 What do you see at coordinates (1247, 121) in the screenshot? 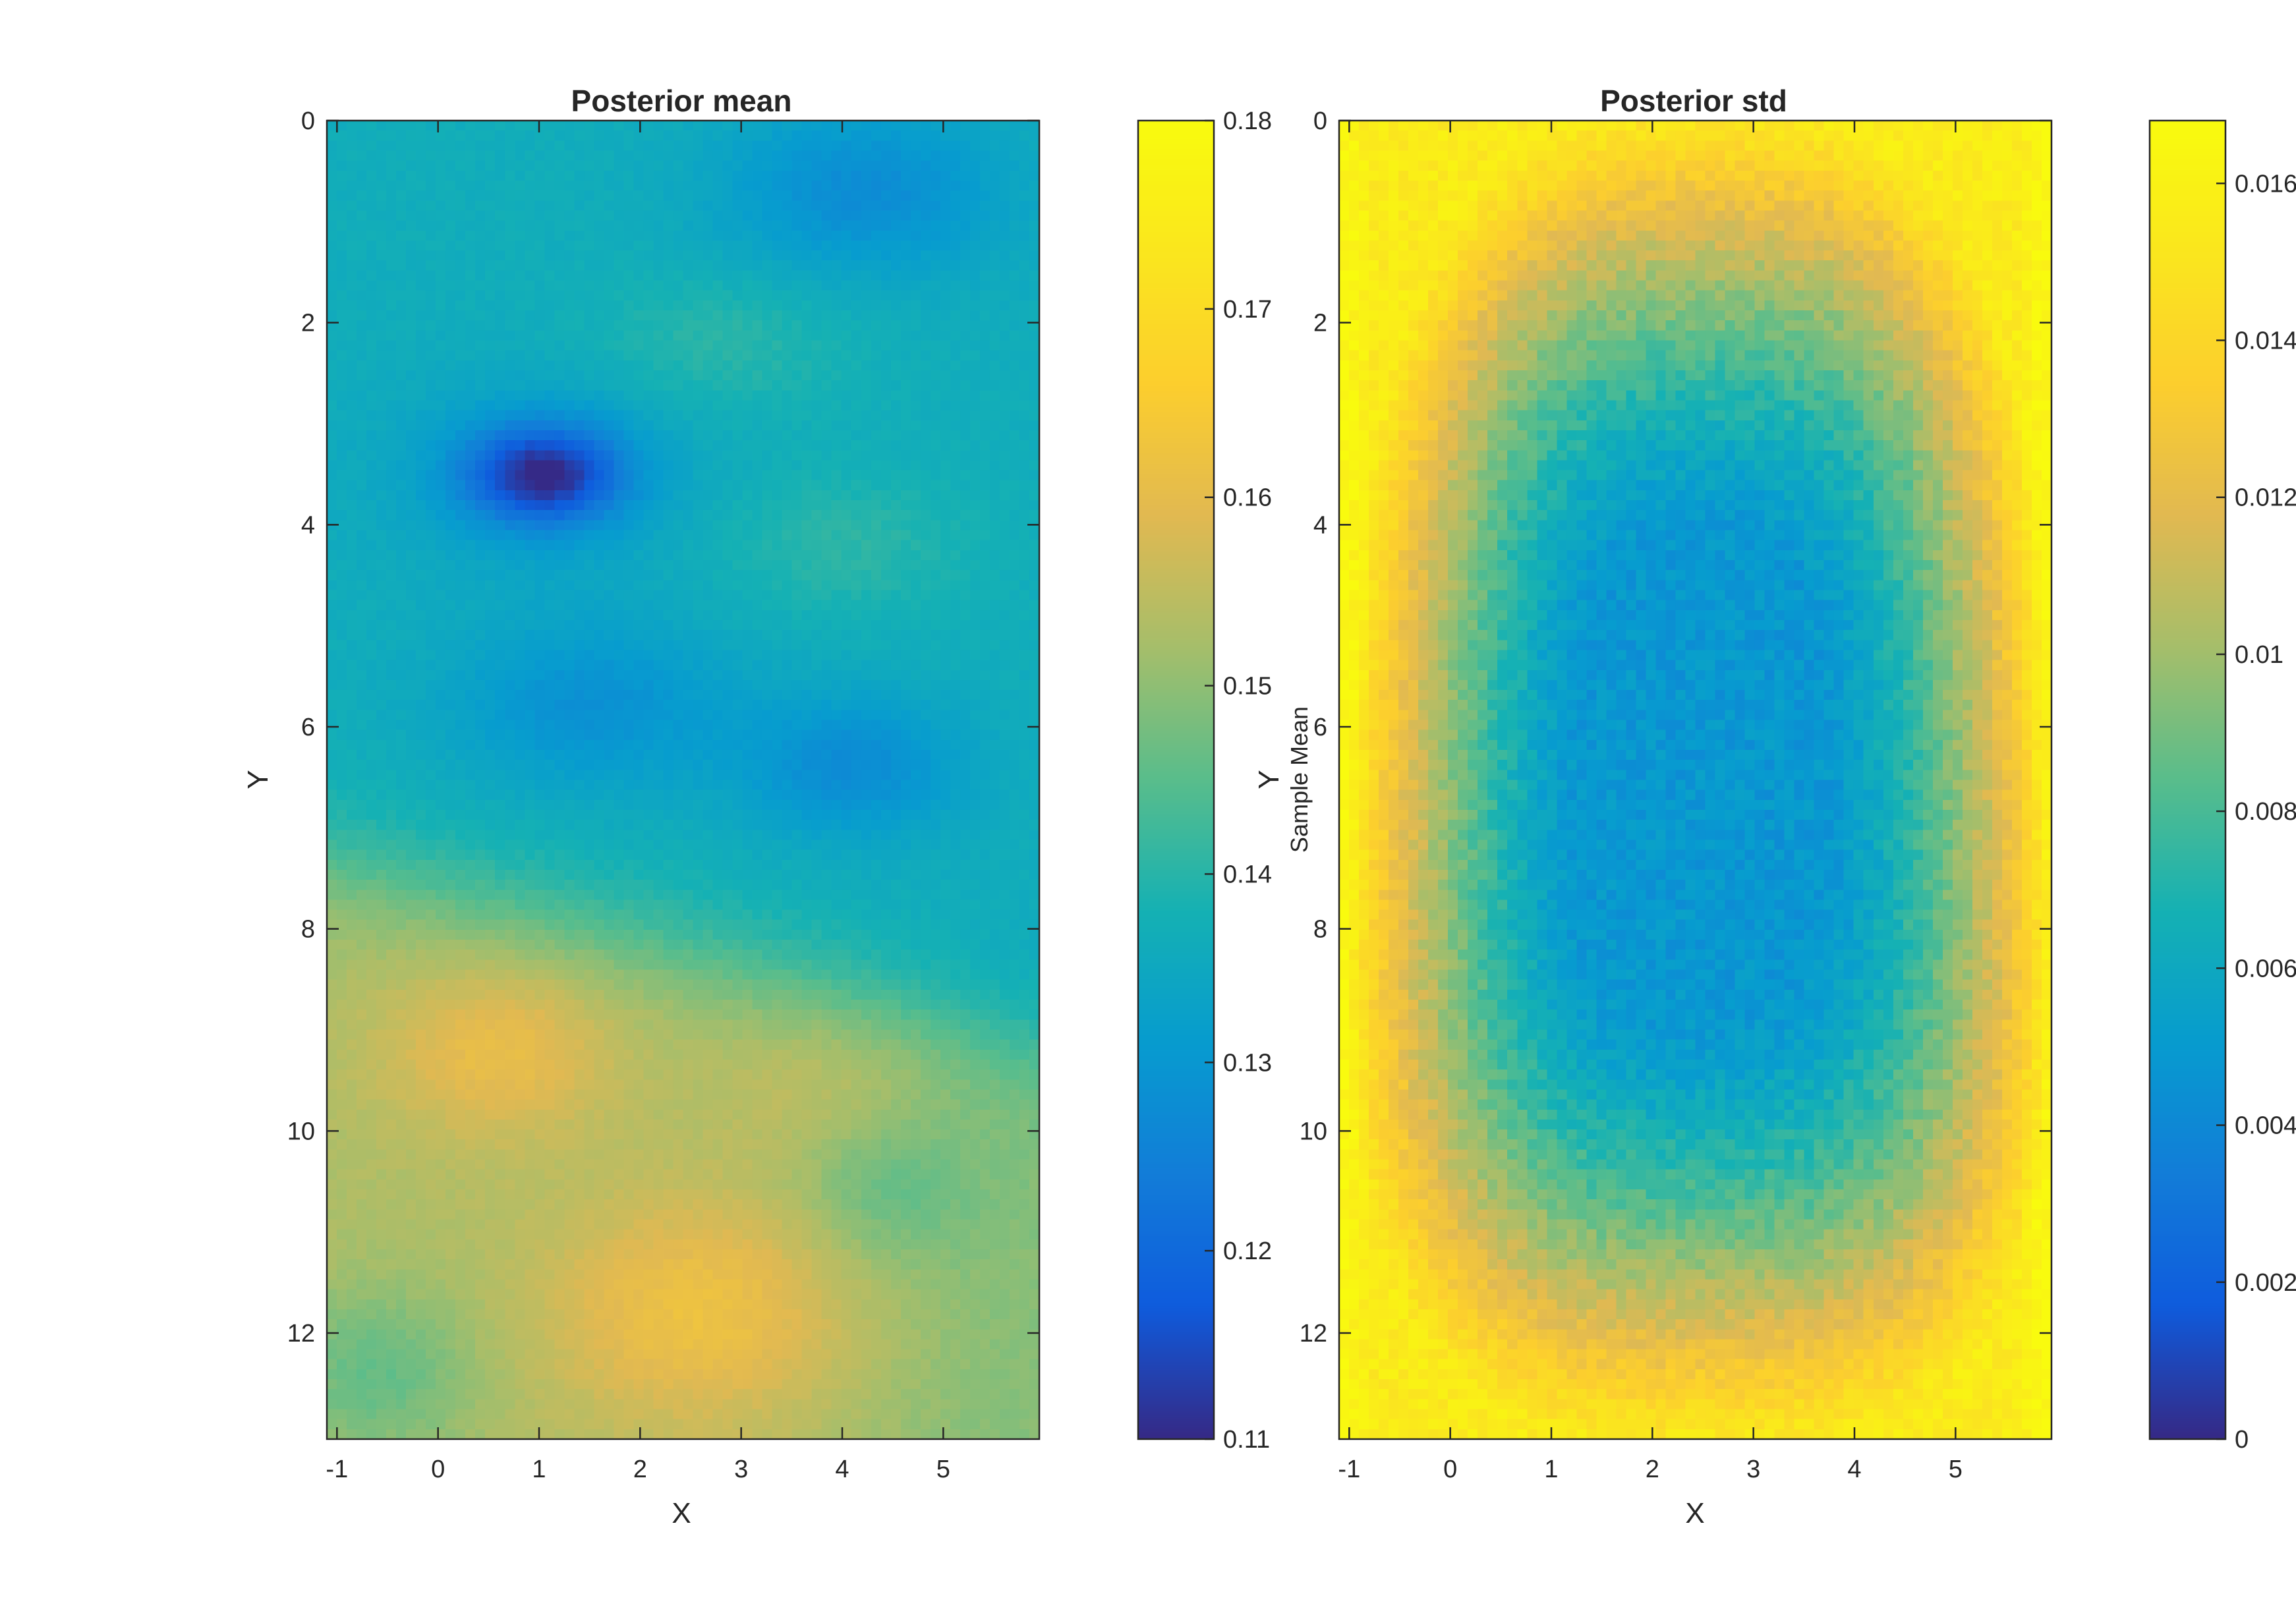
I see `mean-colorbar-tick-label: 0.18` at bounding box center [1247, 121].